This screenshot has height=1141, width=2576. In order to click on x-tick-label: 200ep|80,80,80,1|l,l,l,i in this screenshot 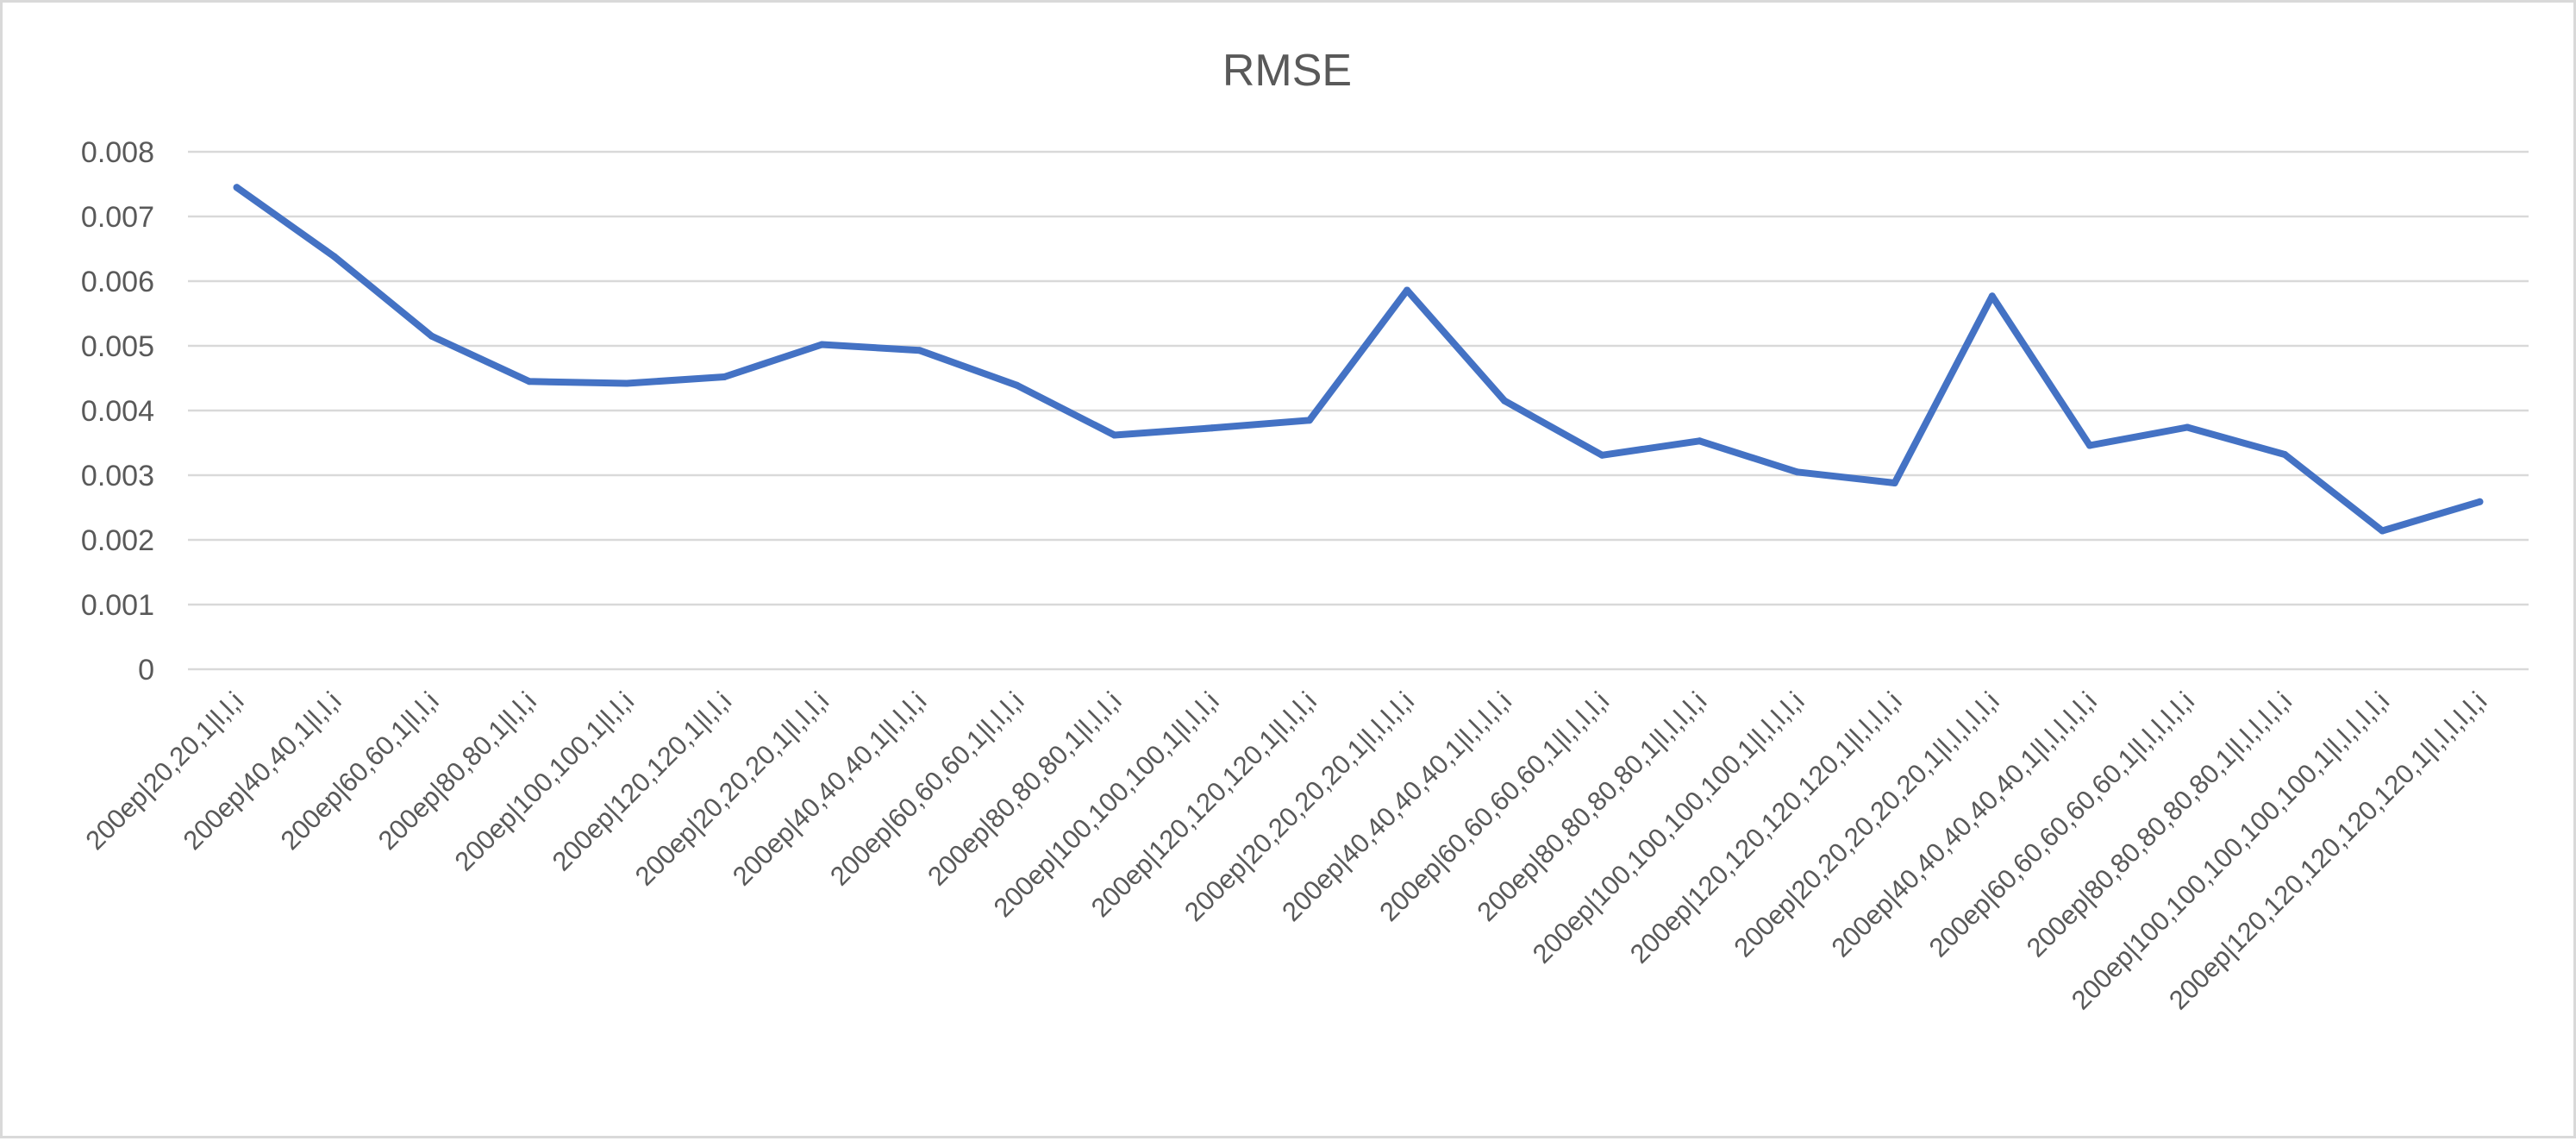, I will do `click(1024, 788)`.